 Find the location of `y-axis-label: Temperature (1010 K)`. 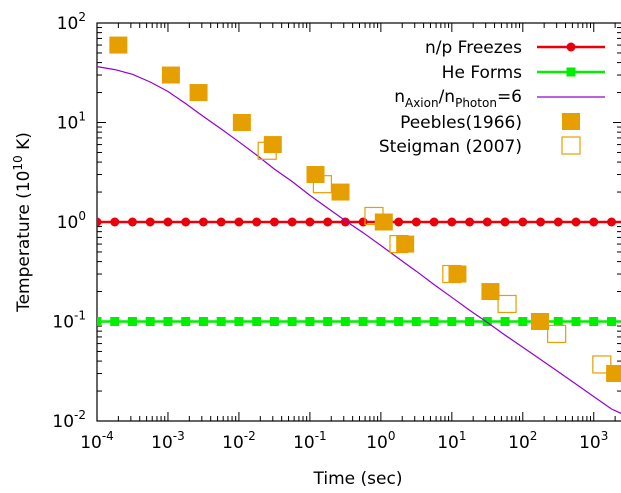

y-axis-label: Temperature (1010 K) is located at coordinates (22, 222).